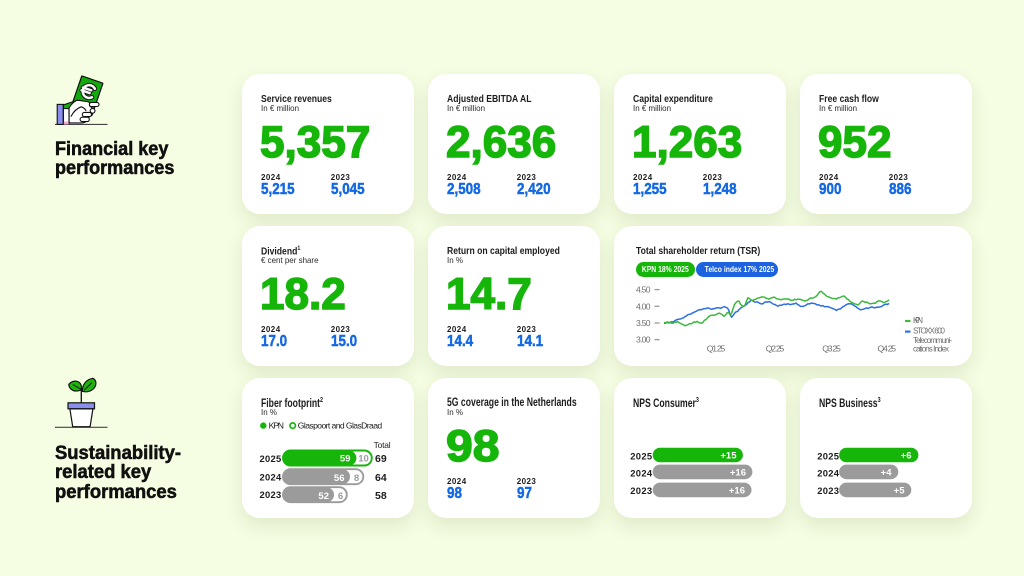 The width and height of the screenshot is (1024, 576). What do you see at coordinates (340, 426) in the screenshot?
I see `svg-text: Glaspoort and GlasDraad` at bounding box center [340, 426].